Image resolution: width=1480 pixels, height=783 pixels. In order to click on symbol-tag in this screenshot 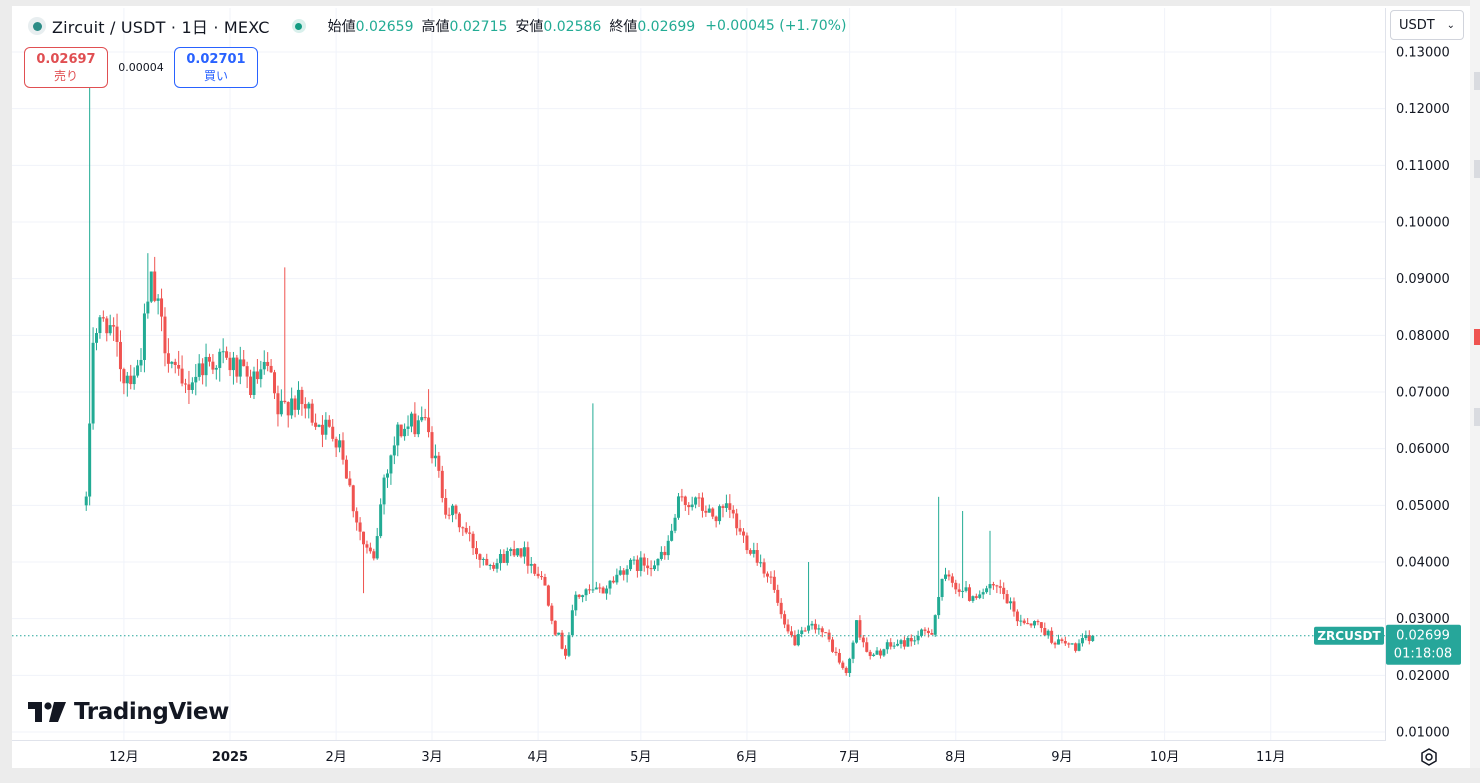, I will do `click(1349, 635)`.